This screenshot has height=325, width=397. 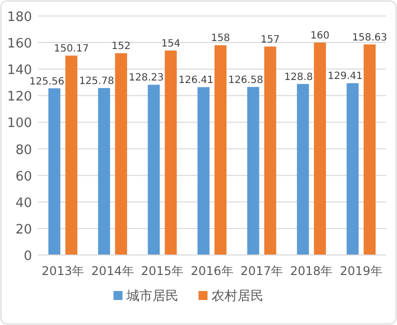 I want to click on data-label: 160, so click(x=320, y=36).